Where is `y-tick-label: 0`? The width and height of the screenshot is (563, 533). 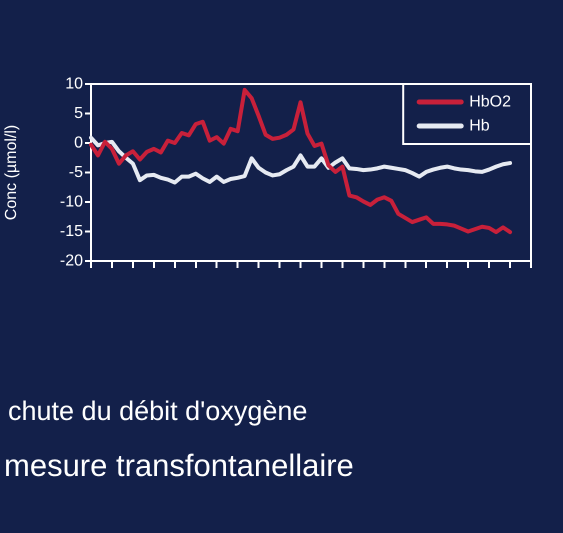
y-tick-label: 0 is located at coordinates (79, 143).